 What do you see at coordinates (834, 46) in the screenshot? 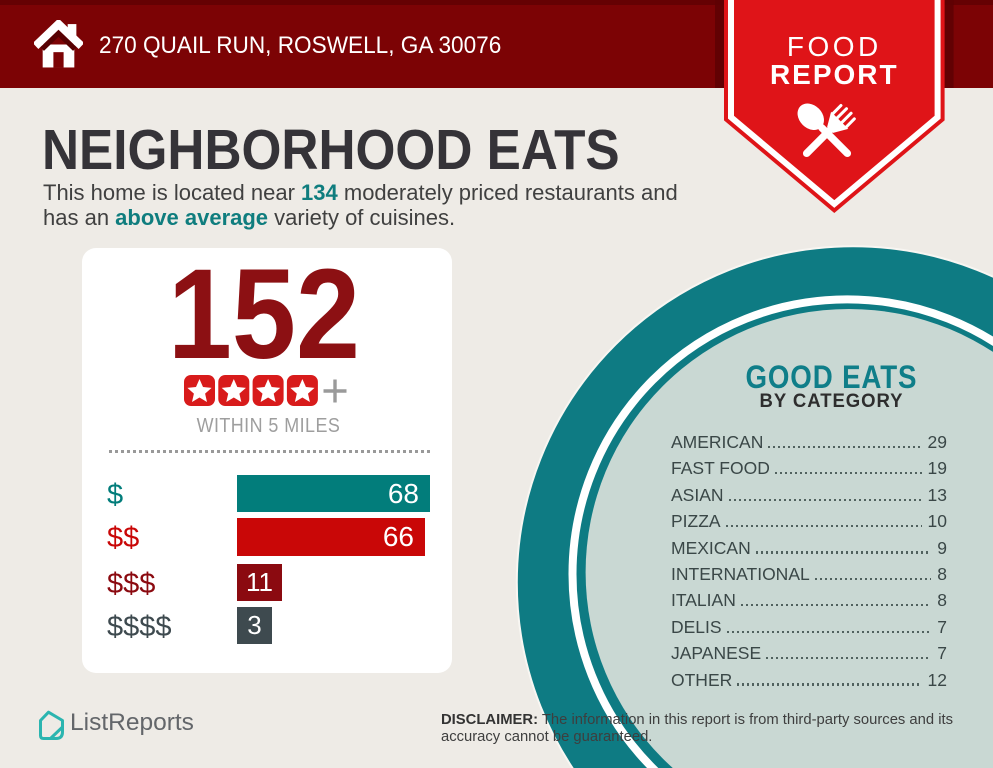
I see `svg-text: FOOD` at bounding box center [834, 46].